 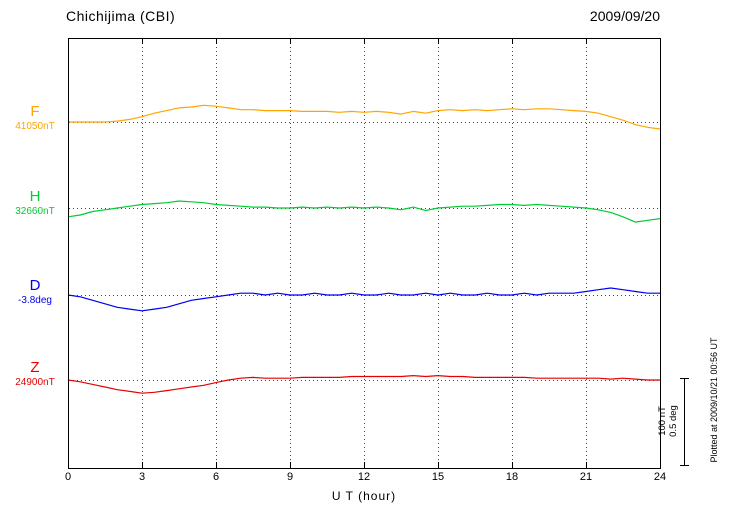 What do you see at coordinates (364, 477) in the screenshot?
I see `x-tick-label: 12` at bounding box center [364, 477].